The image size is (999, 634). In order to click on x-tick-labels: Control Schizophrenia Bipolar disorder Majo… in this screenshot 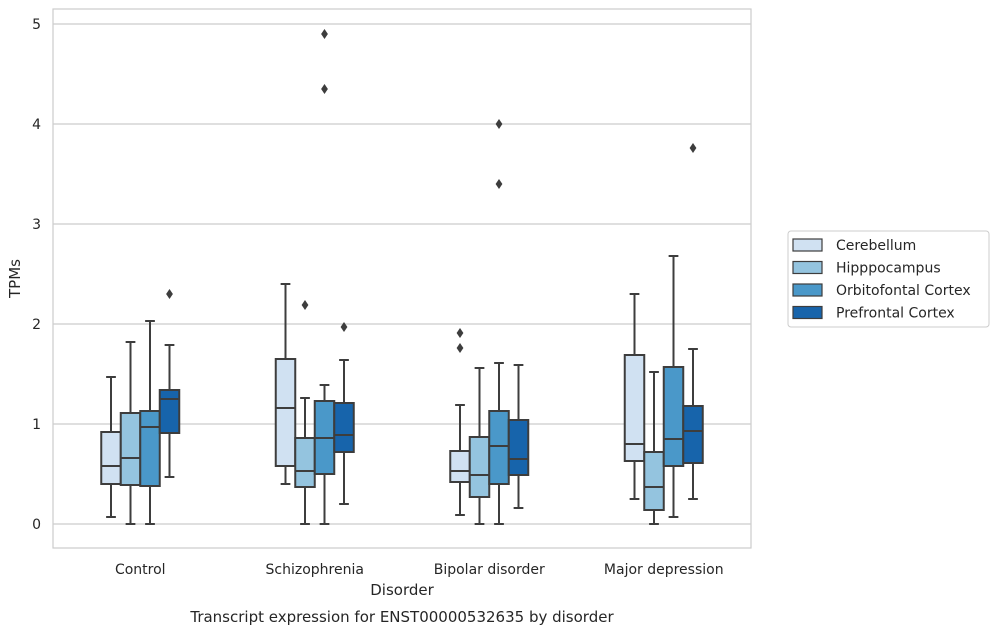, I will do `click(419, 570)`.